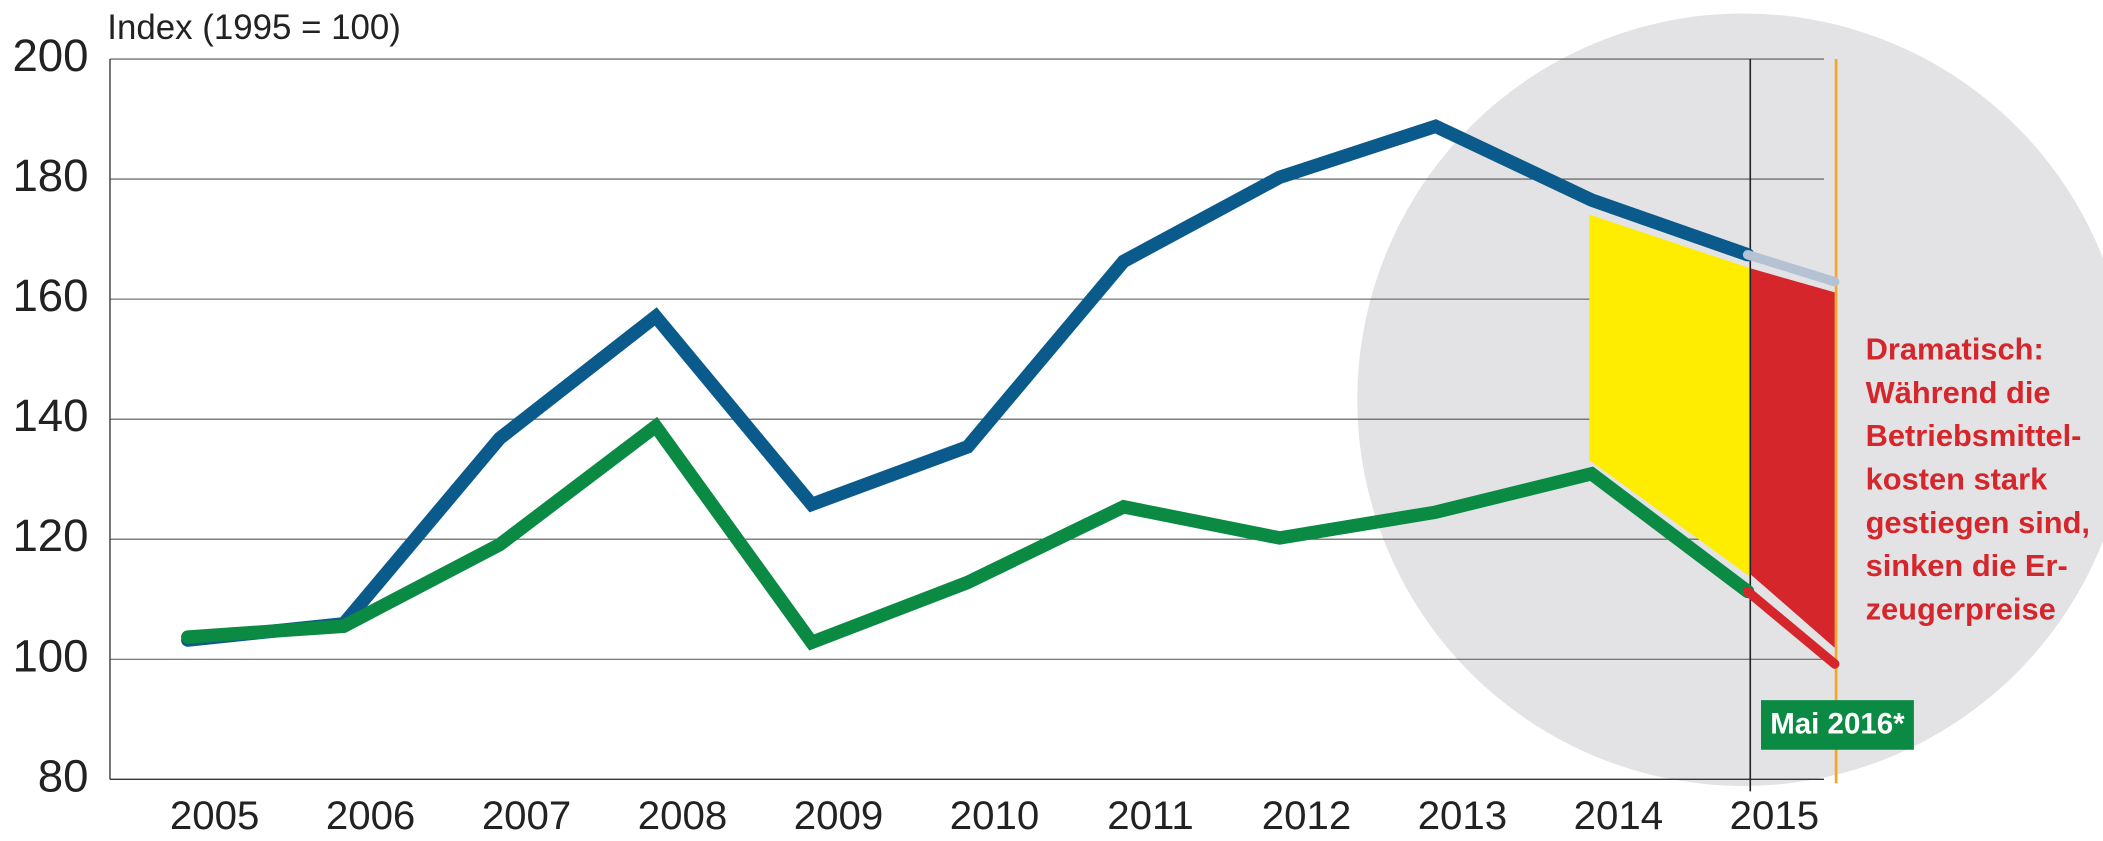 The image size is (2103, 841). I want to click on x-tick-label: 2010, so click(994, 815).